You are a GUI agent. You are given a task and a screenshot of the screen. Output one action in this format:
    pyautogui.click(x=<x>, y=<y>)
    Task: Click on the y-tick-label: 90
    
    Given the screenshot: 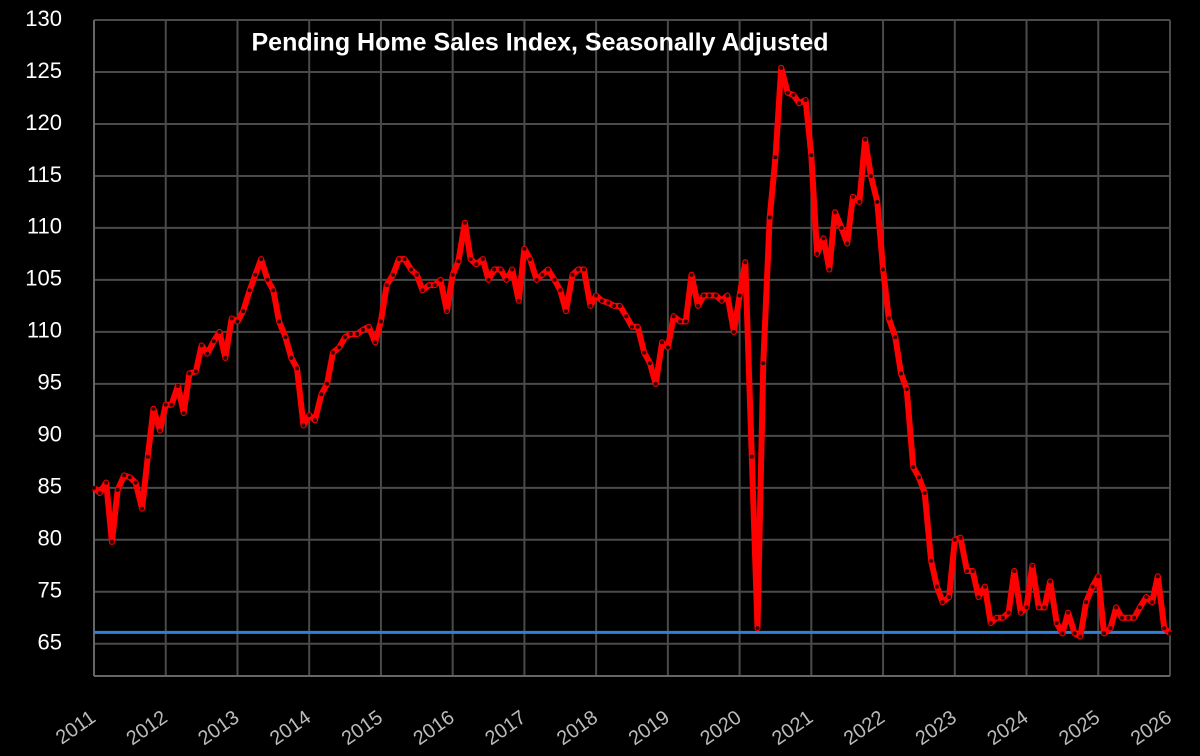 What is the action you would take?
    pyautogui.click(x=50, y=434)
    